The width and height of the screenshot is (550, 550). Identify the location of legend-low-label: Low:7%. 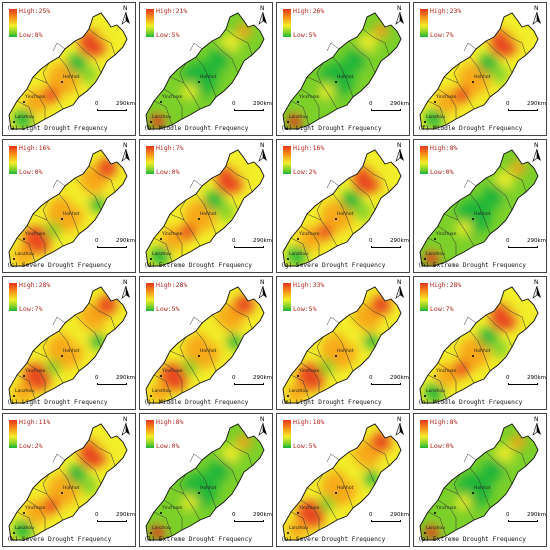
(442, 35).